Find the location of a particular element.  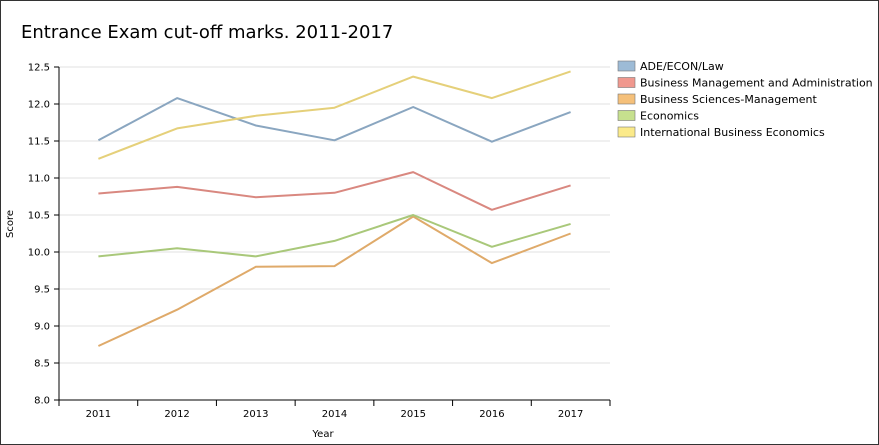

series-line-ade-econ-law is located at coordinates (334, 120).